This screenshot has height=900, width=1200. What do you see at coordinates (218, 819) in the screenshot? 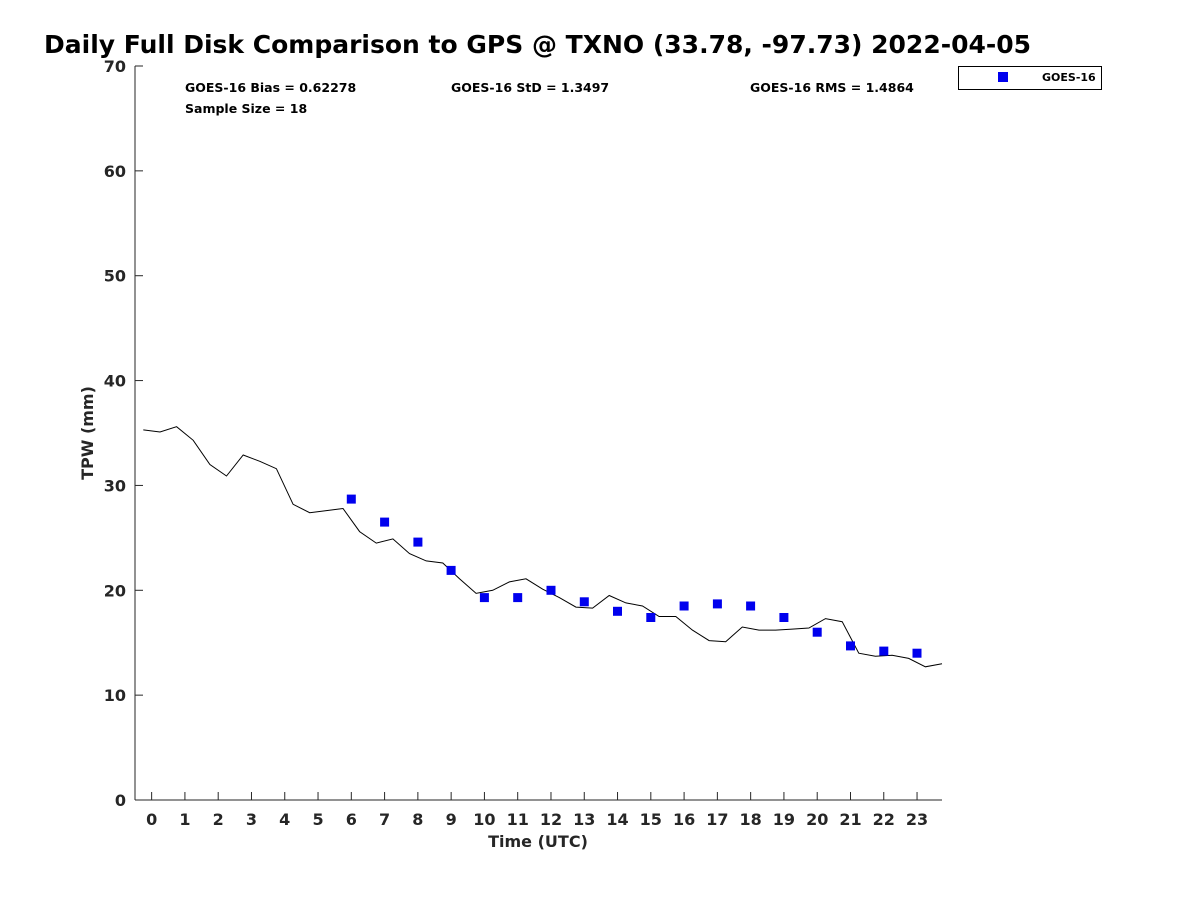
I see `x-tick-label: 2` at bounding box center [218, 819].